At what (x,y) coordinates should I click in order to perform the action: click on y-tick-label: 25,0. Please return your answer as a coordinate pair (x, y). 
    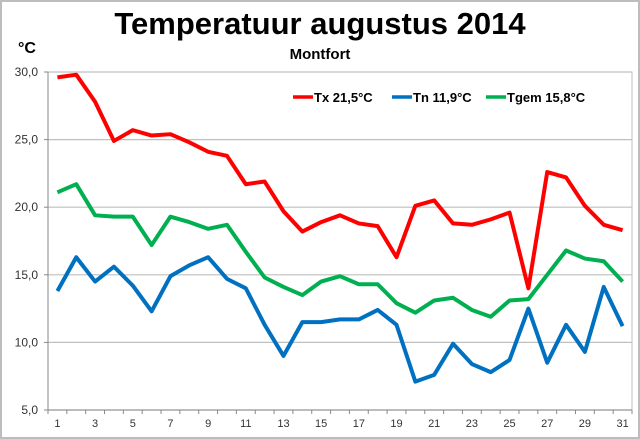
    Looking at the image, I should click on (27, 140).